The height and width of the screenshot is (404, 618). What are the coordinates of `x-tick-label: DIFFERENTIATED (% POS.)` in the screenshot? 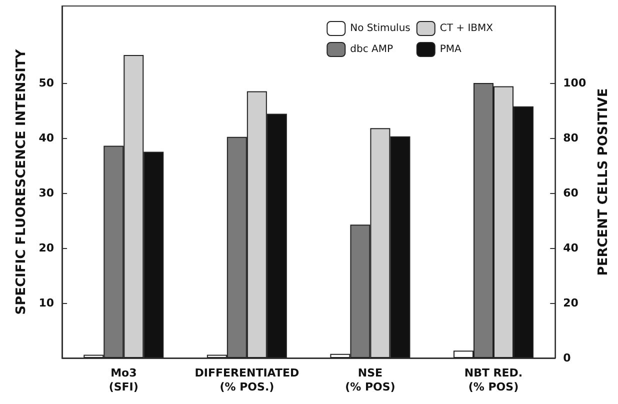 It's located at (247, 380).